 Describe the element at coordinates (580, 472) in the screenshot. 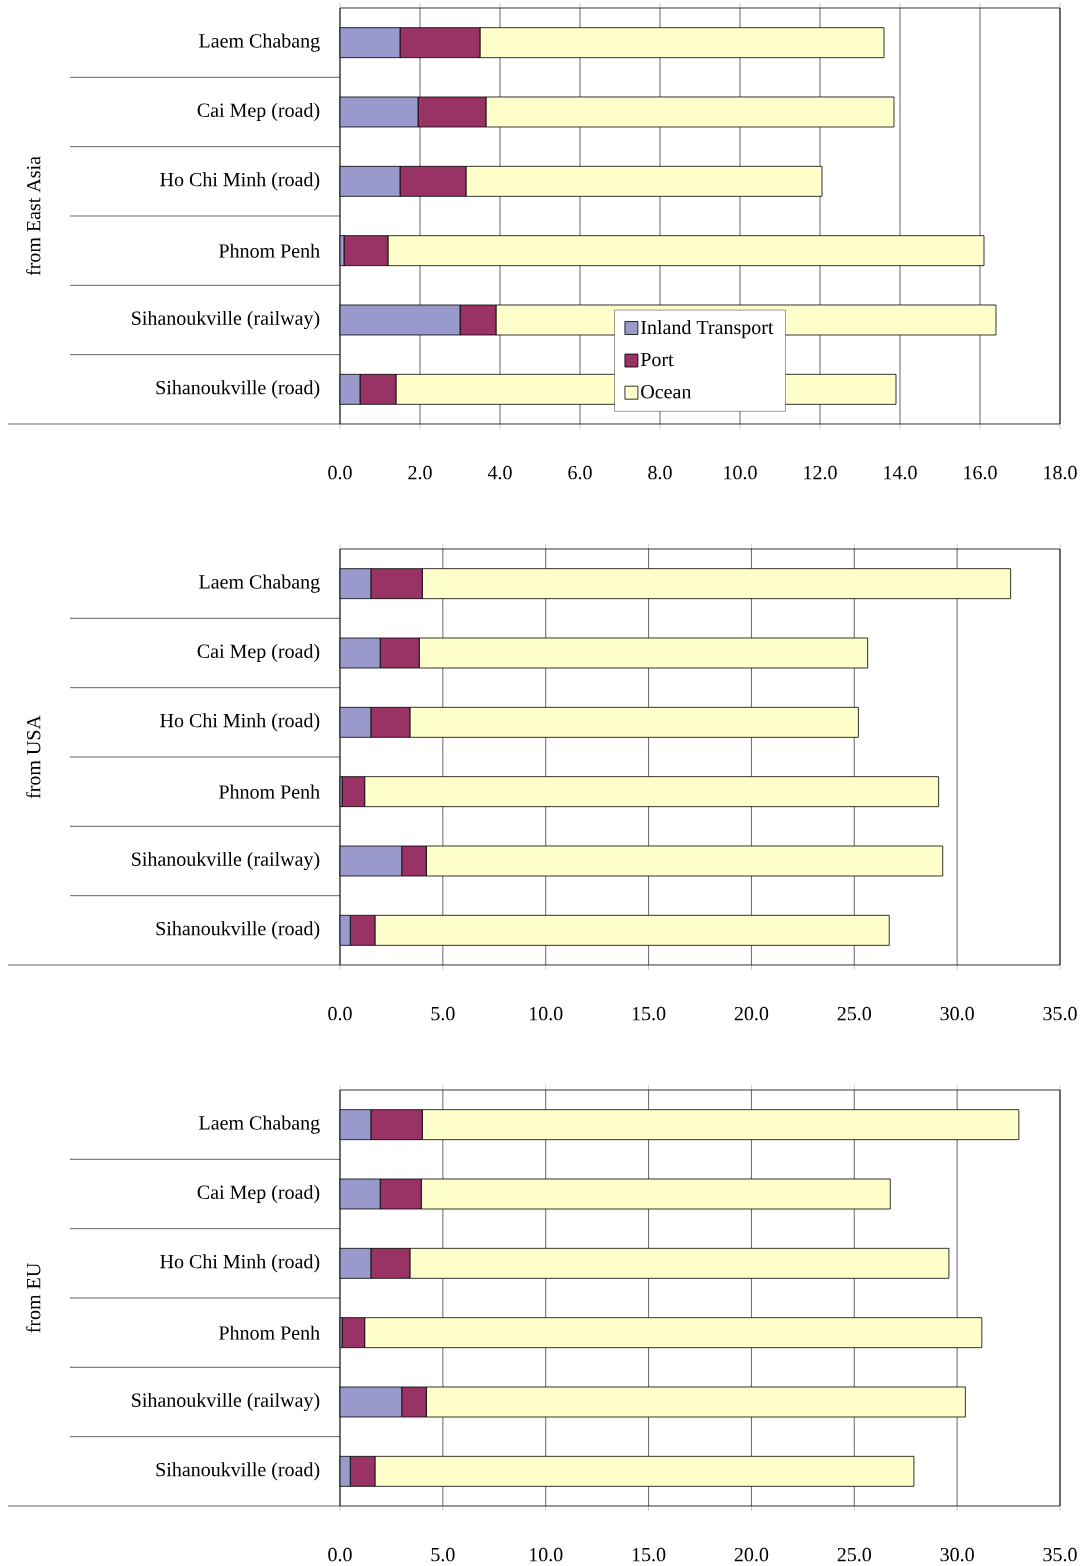

I see `x-tick-label: 6.0` at that location.